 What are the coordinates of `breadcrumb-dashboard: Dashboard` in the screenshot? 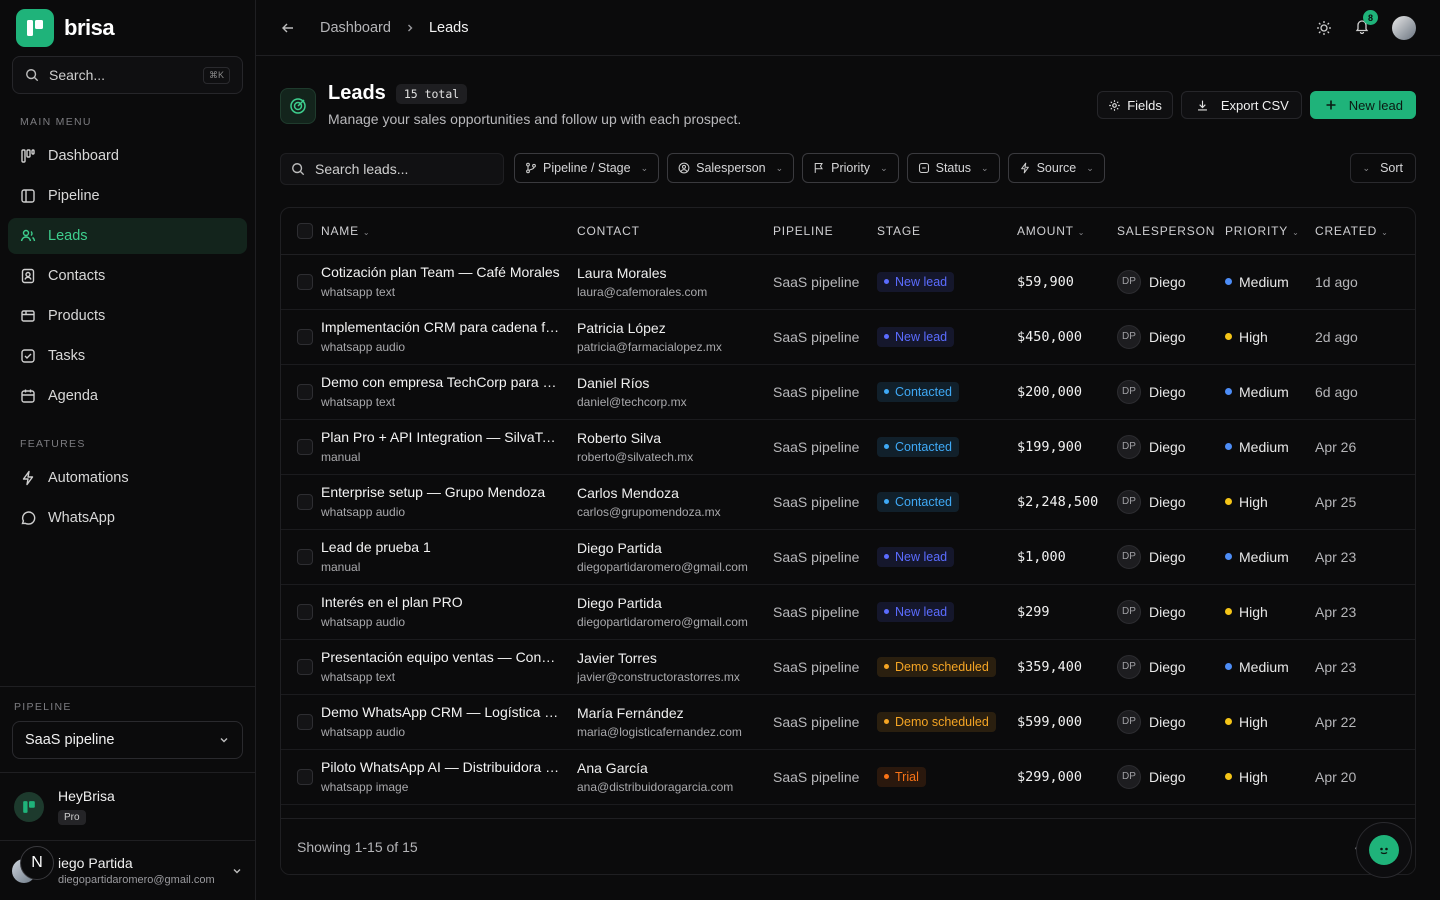 It's located at (355, 27).